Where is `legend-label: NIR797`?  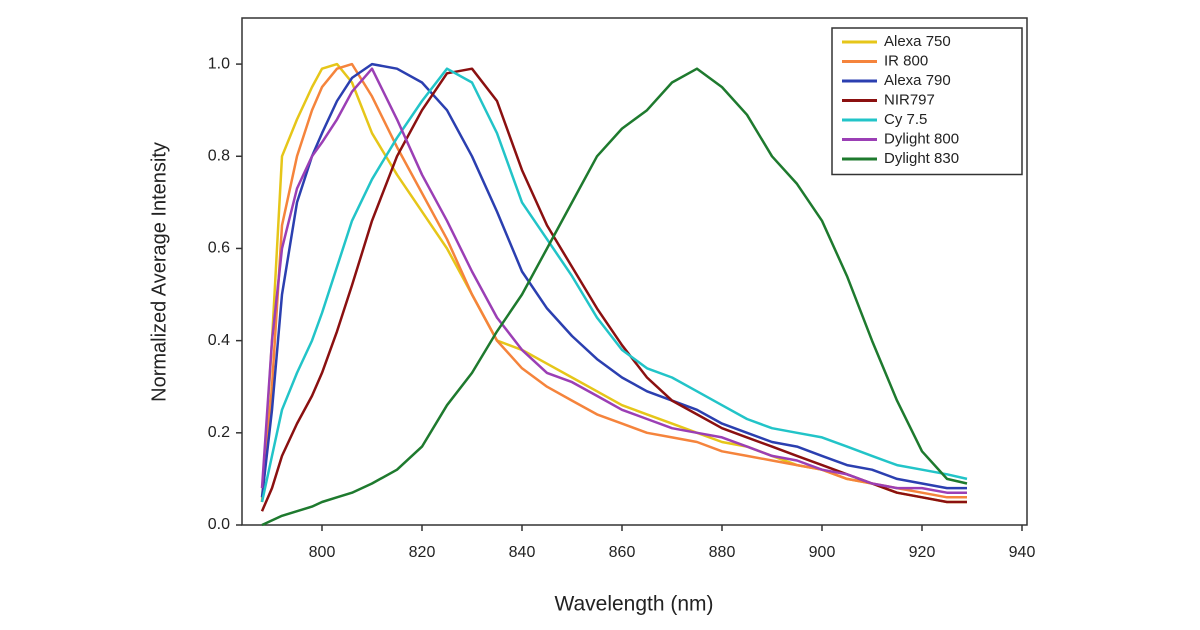 legend-label: NIR797 is located at coordinates (909, 99).